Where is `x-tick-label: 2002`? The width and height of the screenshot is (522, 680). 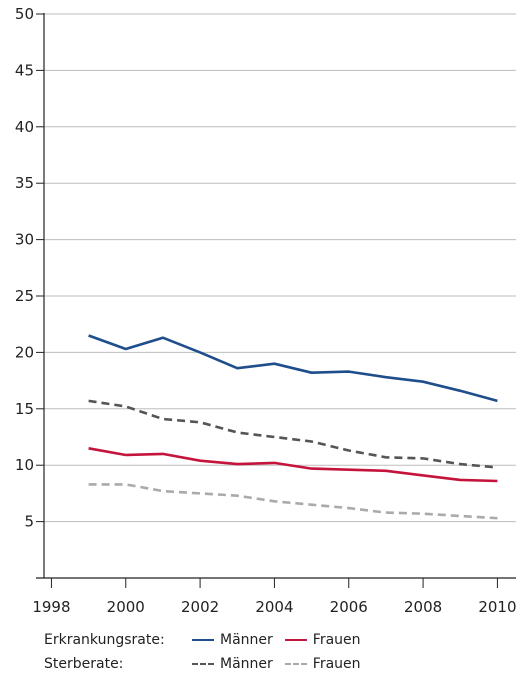
x-tick-label: 2002 is located at coordinates (200, 607).